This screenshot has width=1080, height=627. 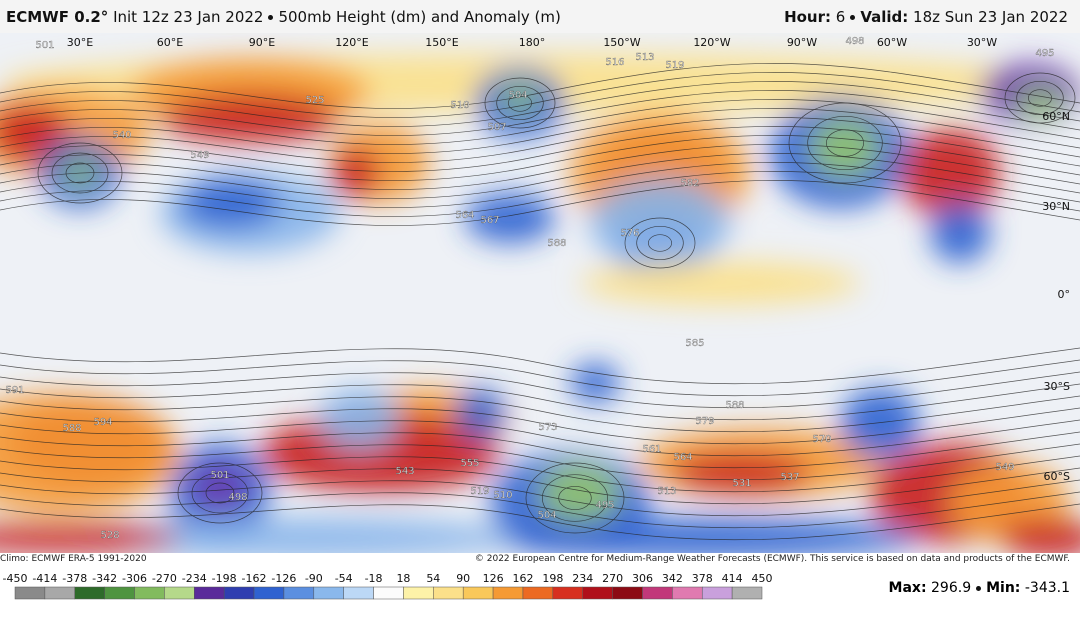 What do you see at coordinates (44, 578) in the screenshot?
I see `colorbar-label: -414` at bounding box center [44, 578].